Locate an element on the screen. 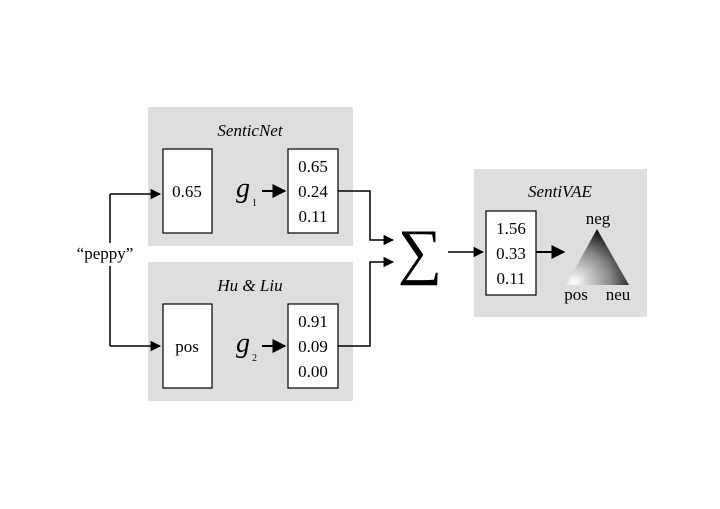 The image size is (720, 509). simplex-label-pos: pos is located at coordinates (576, 294).